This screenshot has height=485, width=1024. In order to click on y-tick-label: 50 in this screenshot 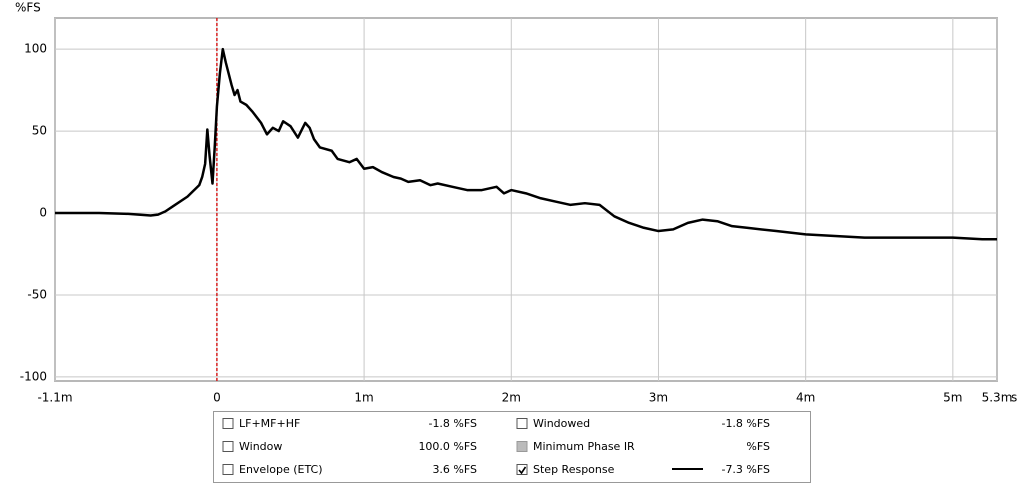, I will do `click(39, 131)`.